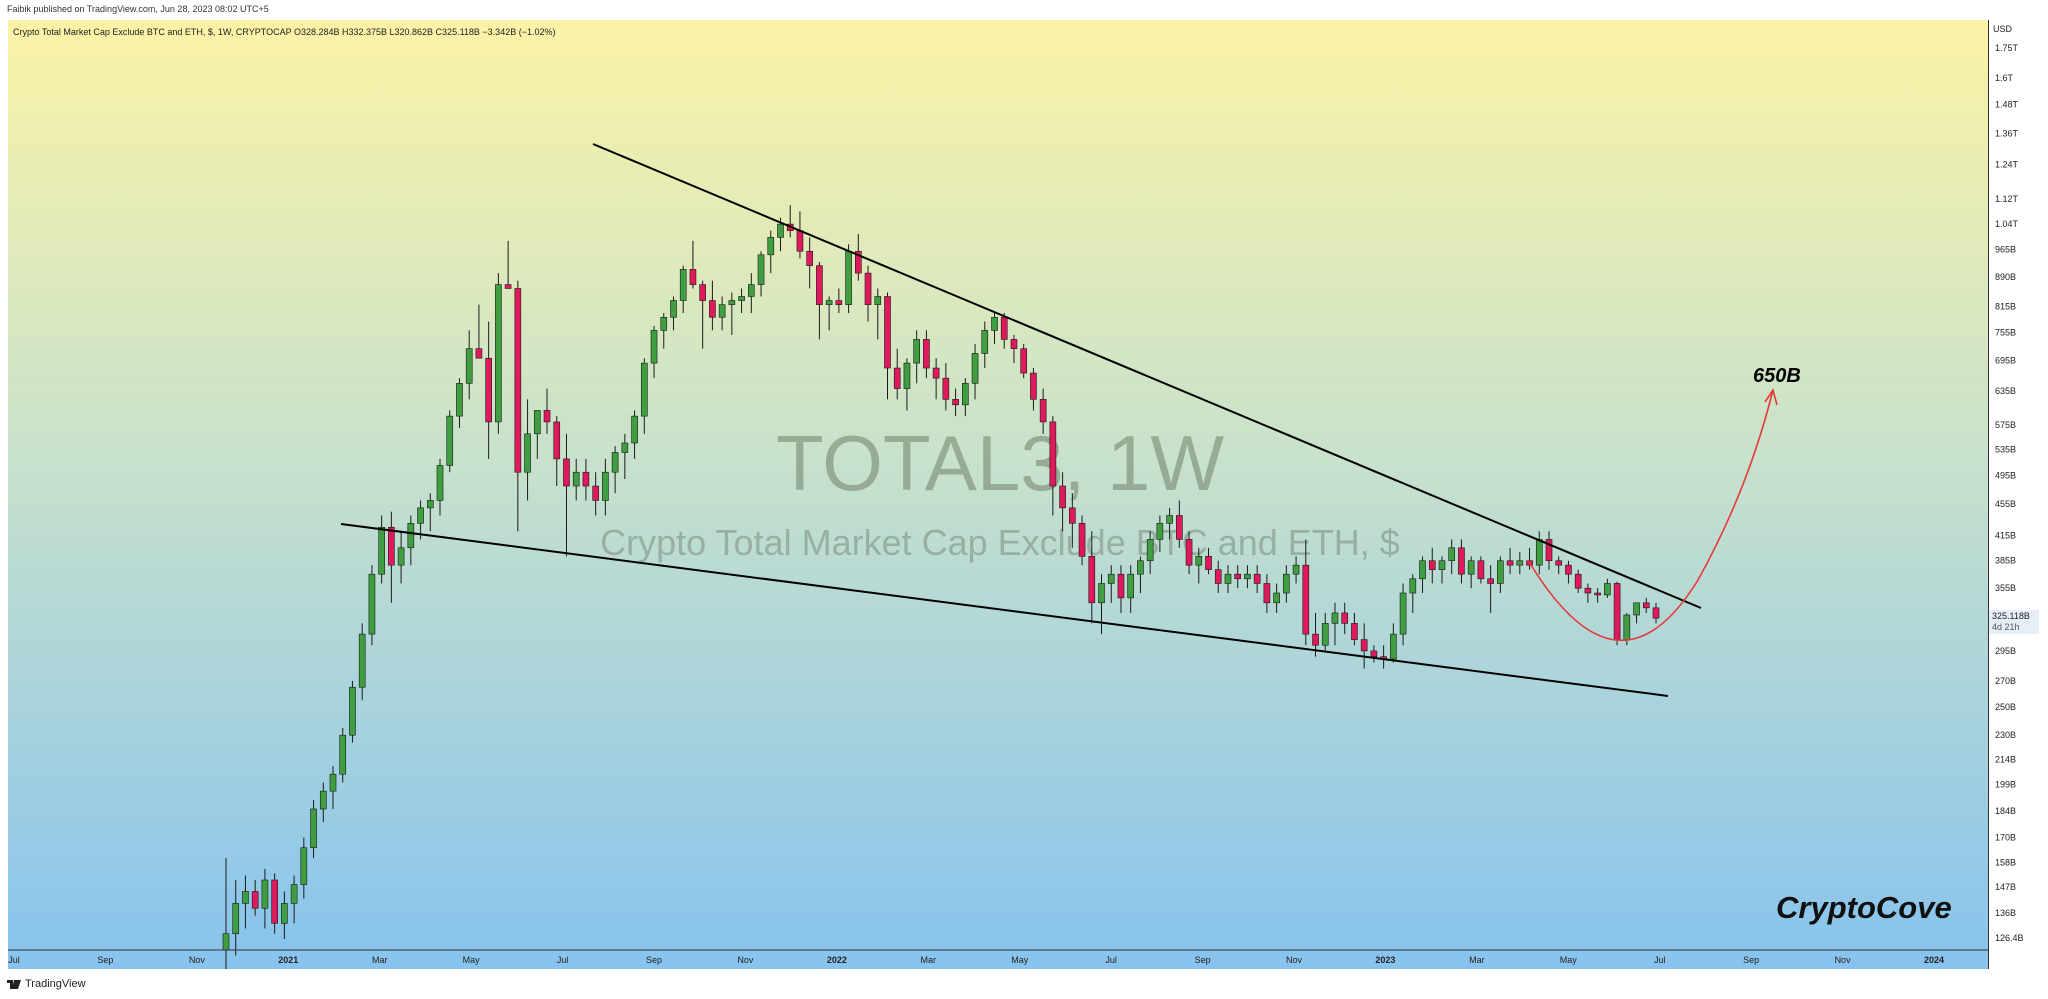  Describe the element at coordinates (2007, 165) in the screenshot. I see `price-tick-label: 1.24T` at that location.